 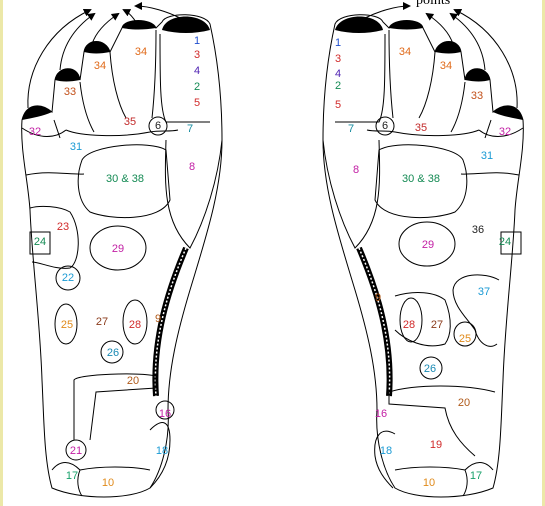 I want to click on right-point-label: 8, so click(x=356, y=170).